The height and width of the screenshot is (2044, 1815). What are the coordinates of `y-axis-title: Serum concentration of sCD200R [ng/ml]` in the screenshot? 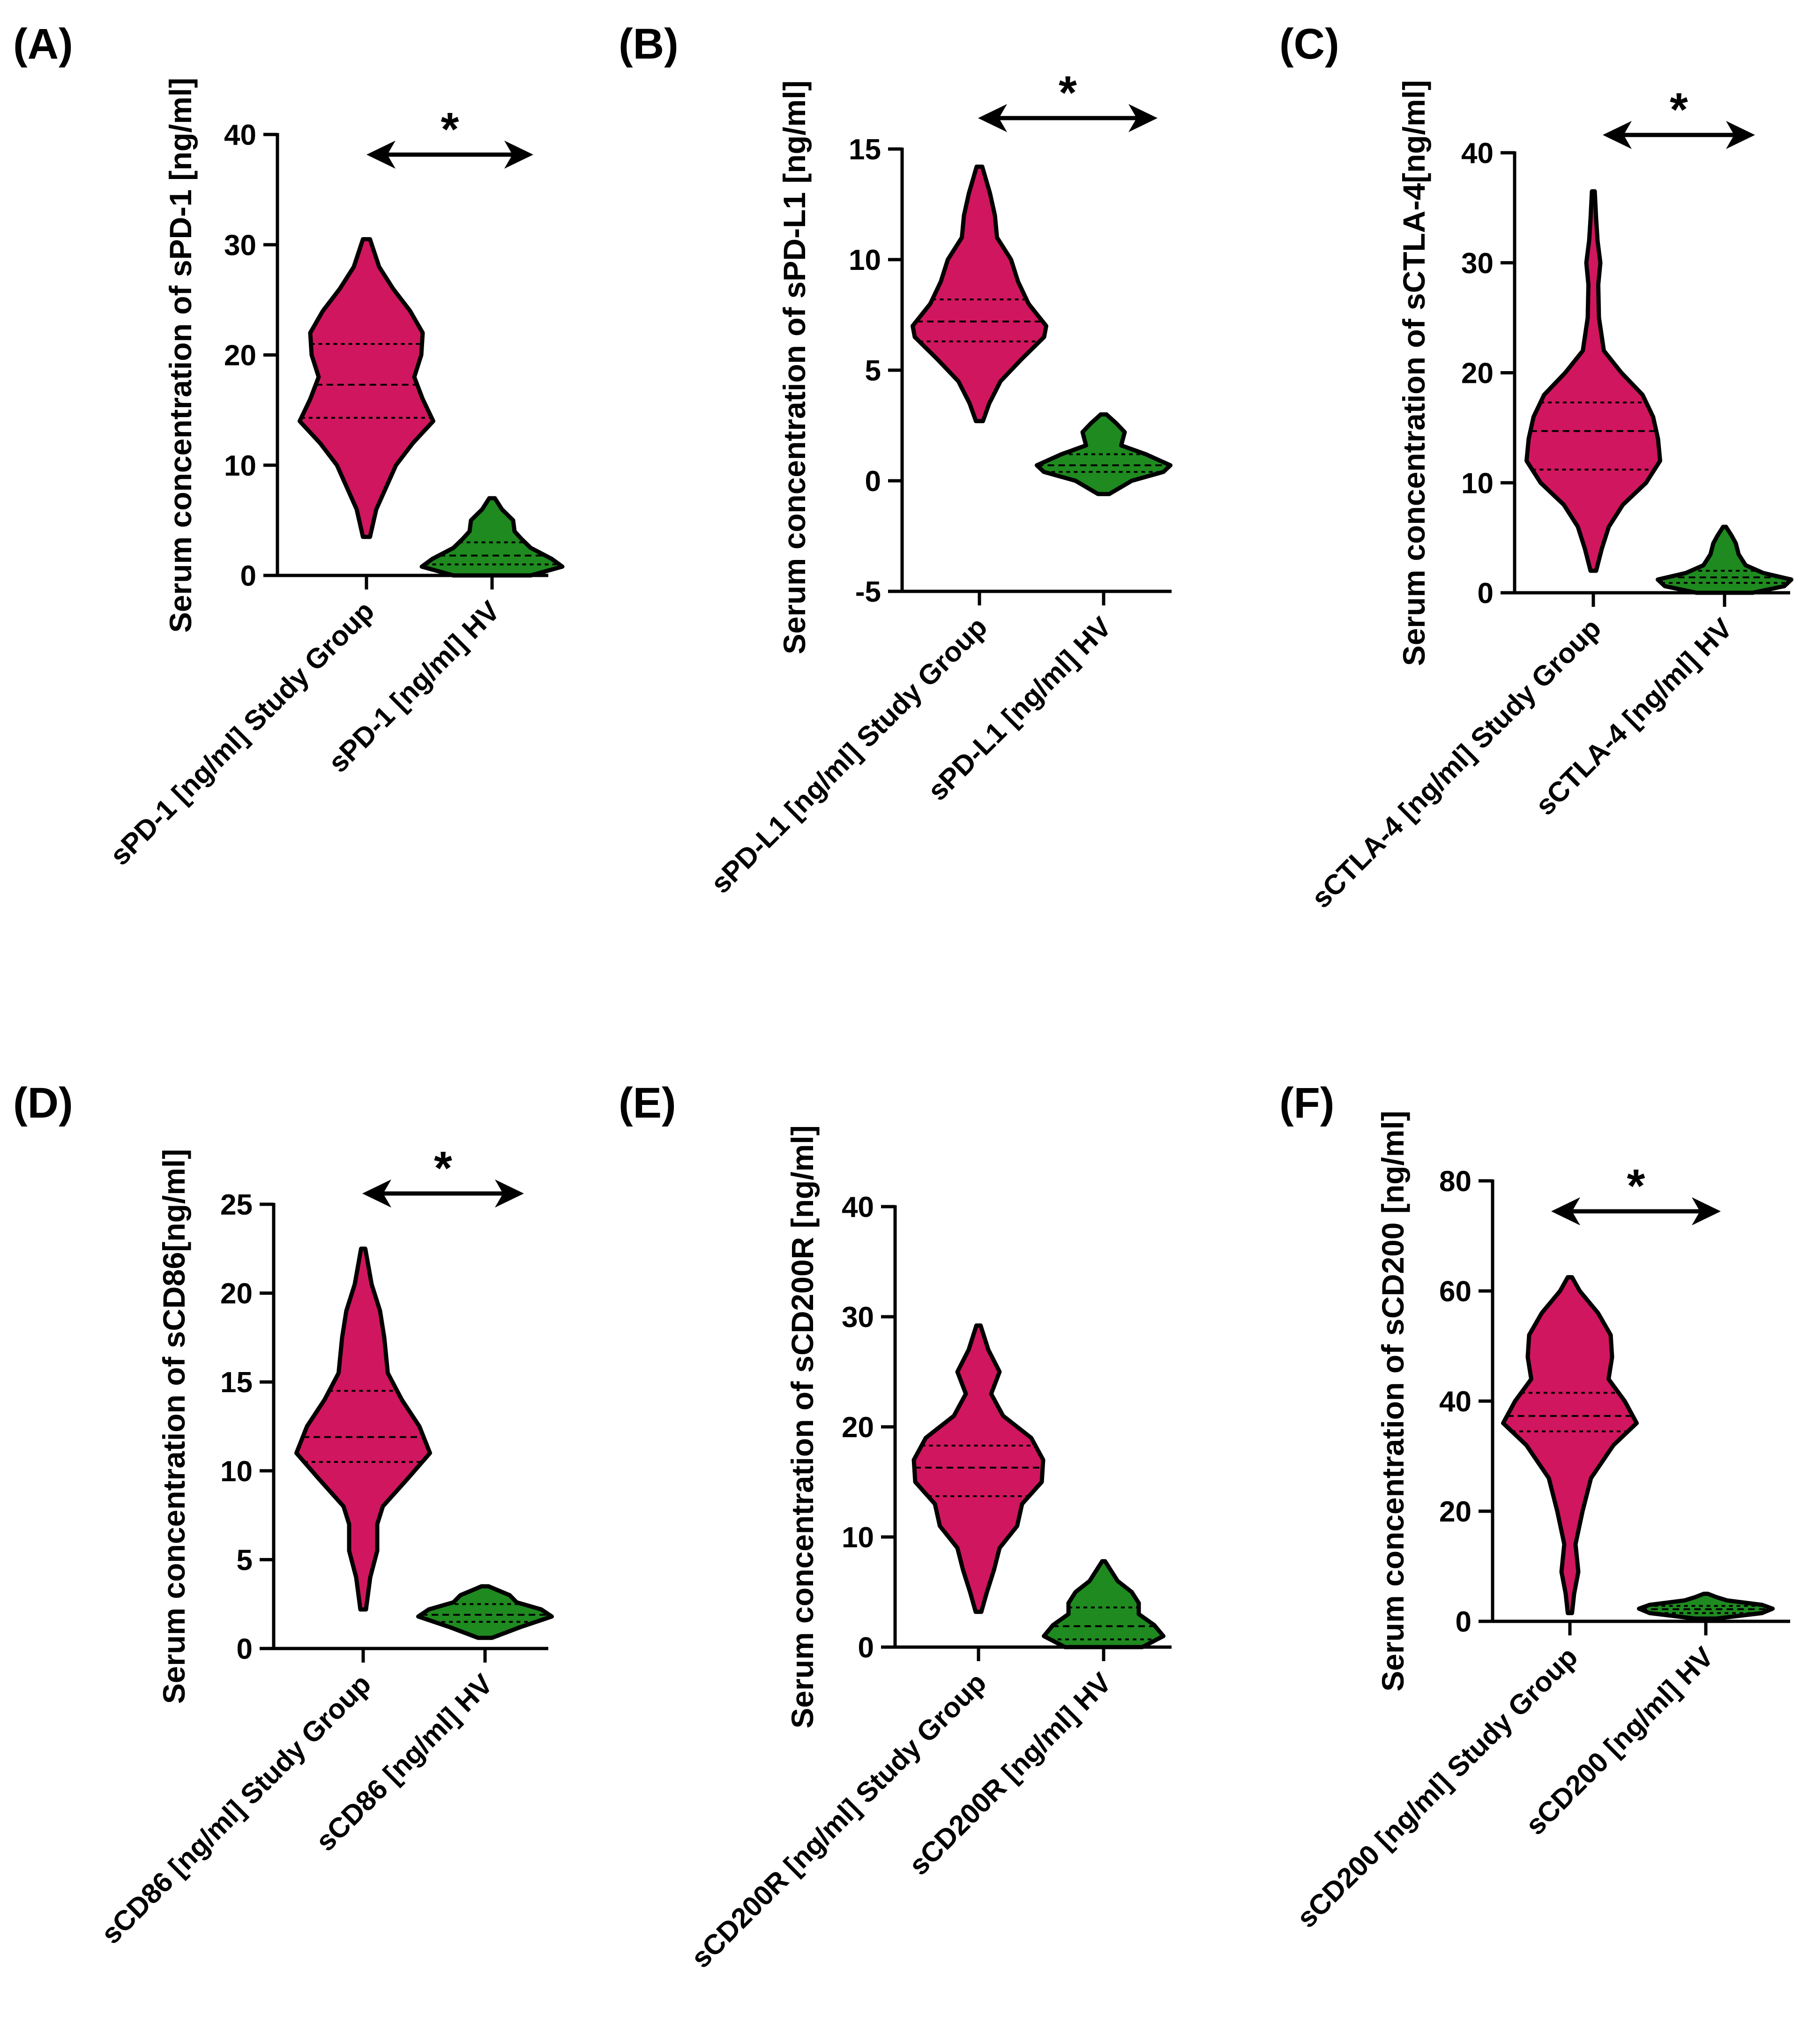 It's located at (802, 1427).